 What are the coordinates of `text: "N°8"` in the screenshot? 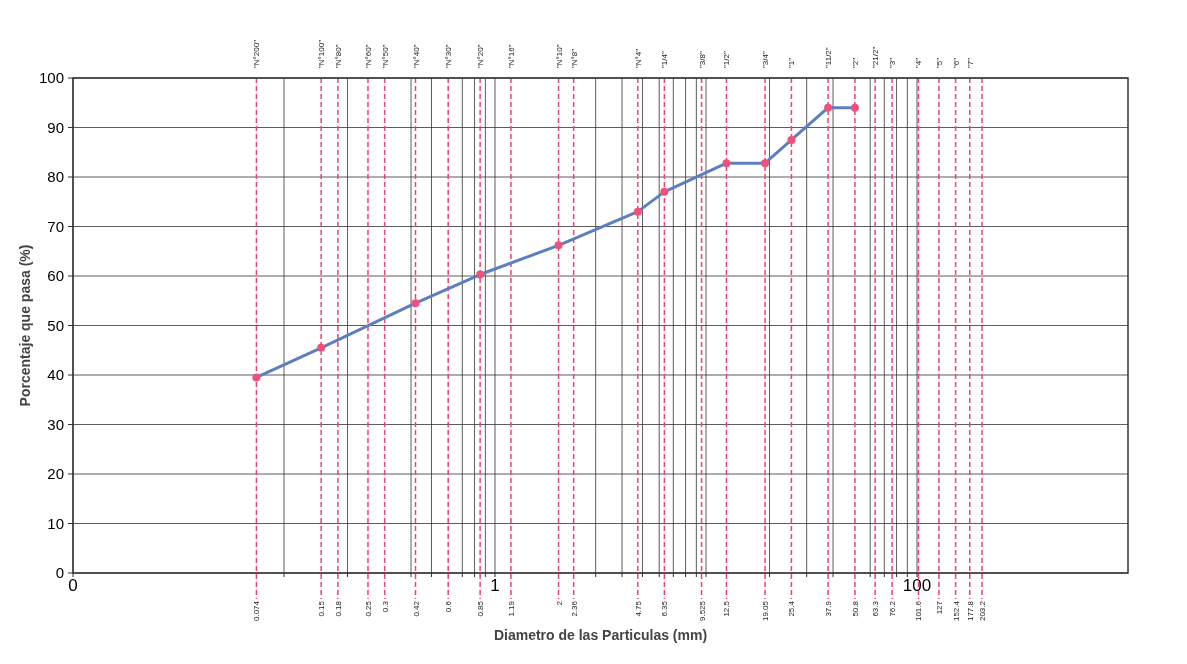 It's located at (574, 58).